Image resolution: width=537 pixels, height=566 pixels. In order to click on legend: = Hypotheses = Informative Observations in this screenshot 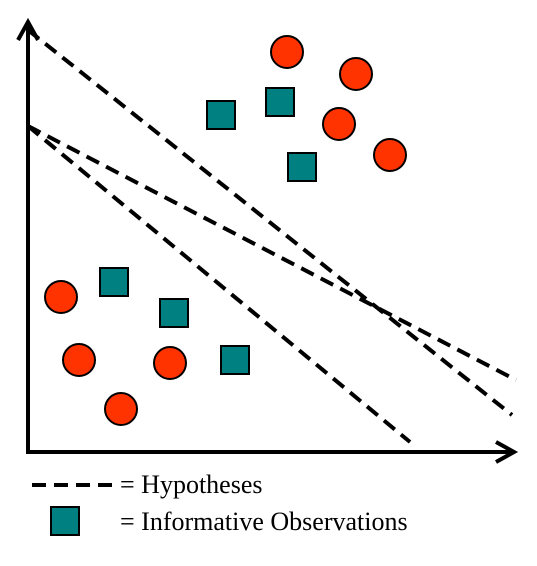, I will do `click(220, 503)`.